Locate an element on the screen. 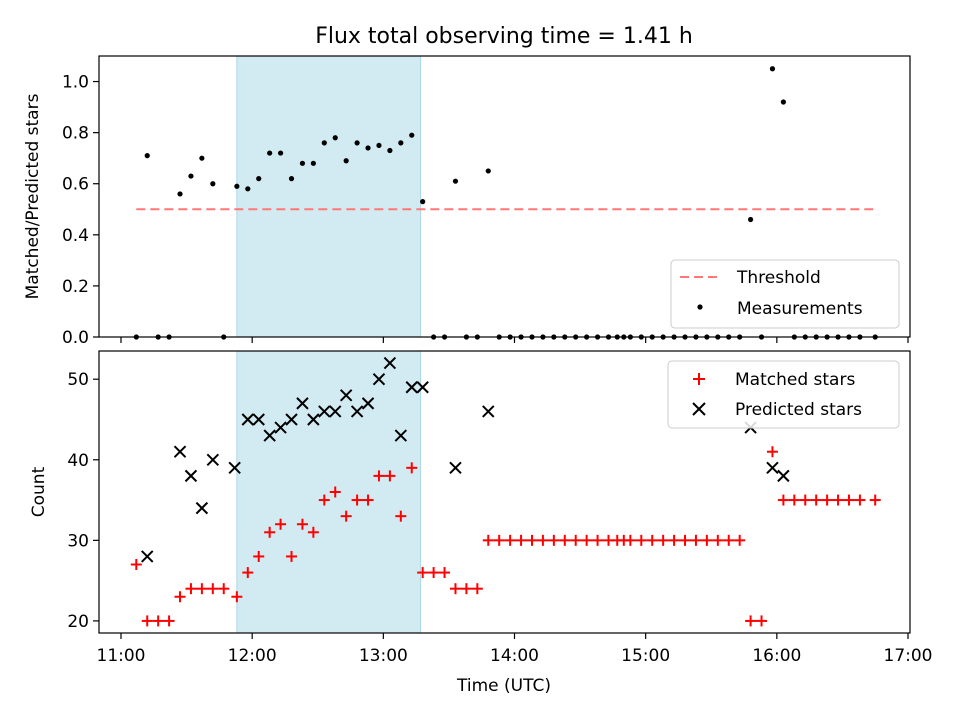  legend-predicted-swatch is located at coordinates (699, 409).